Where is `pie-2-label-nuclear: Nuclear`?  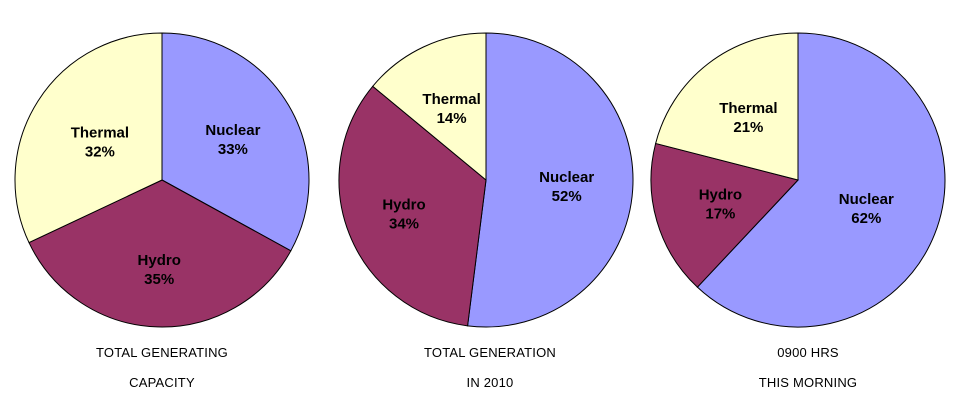
pie-2-label-nuclear: Nuclear is located at coordinates (566, 177).